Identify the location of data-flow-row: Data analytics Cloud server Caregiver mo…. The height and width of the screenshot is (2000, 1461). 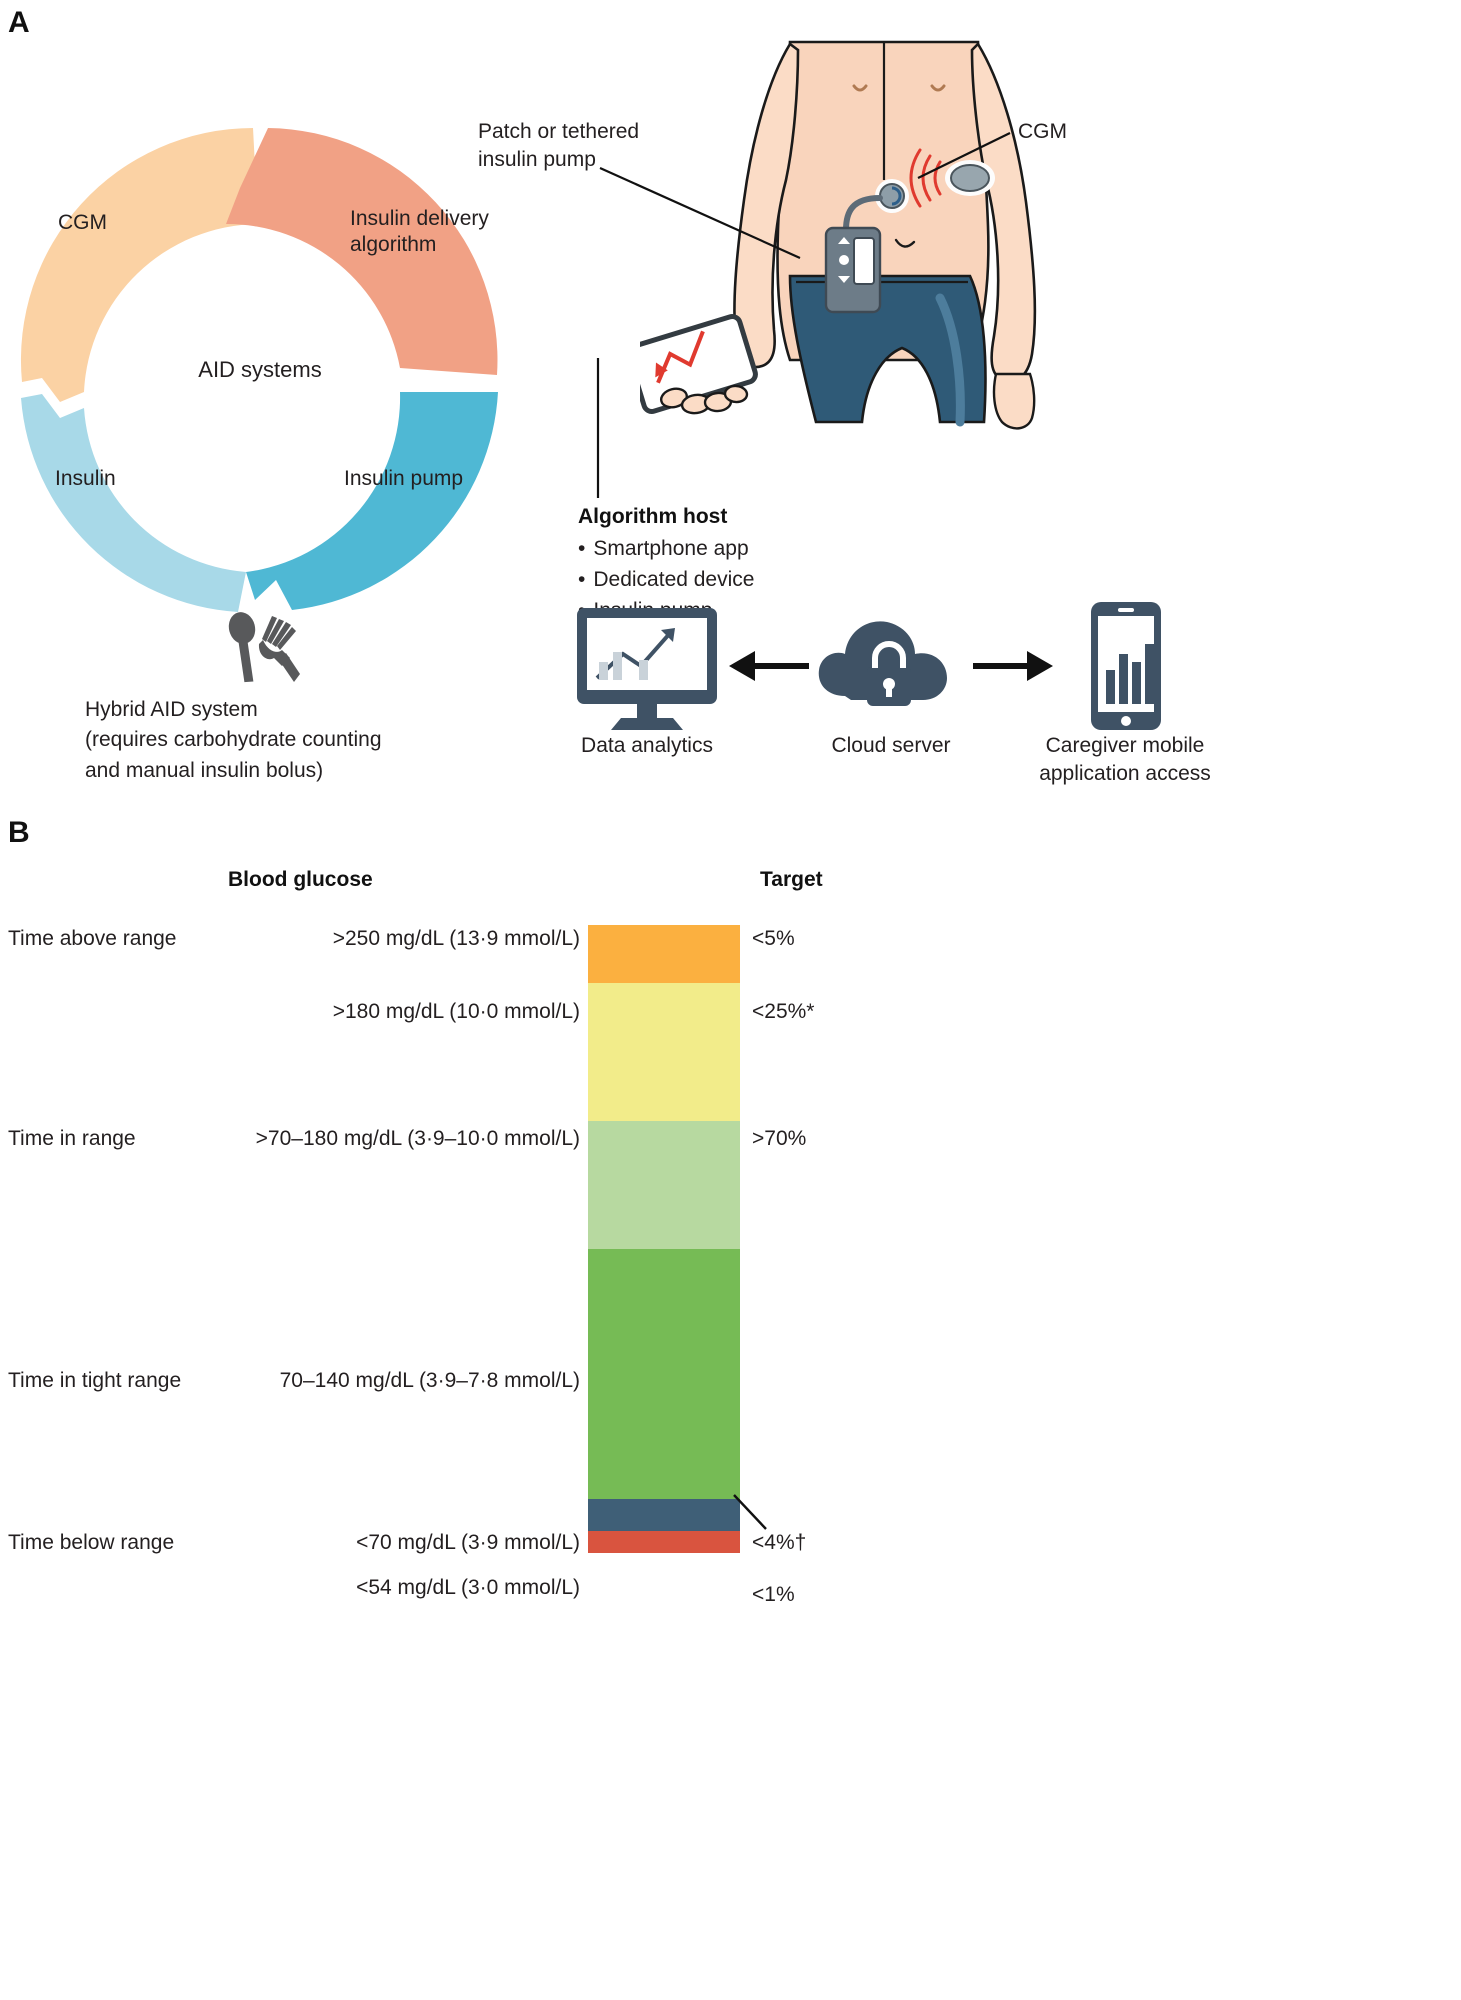
(878, 692).